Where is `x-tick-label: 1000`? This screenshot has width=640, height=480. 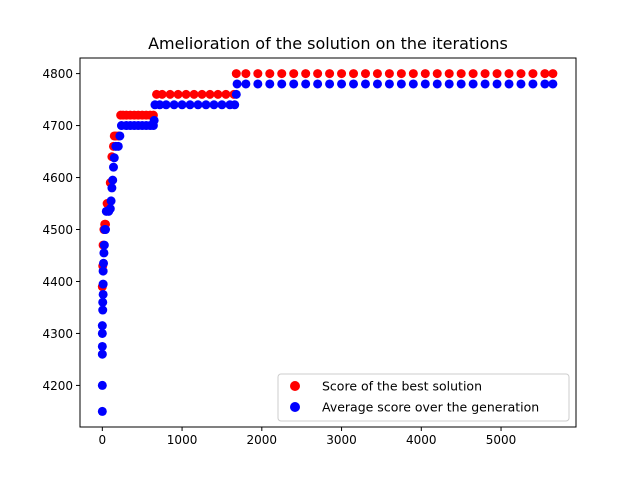 x-tick-label: 1000 is located at coordinates (182, 440).